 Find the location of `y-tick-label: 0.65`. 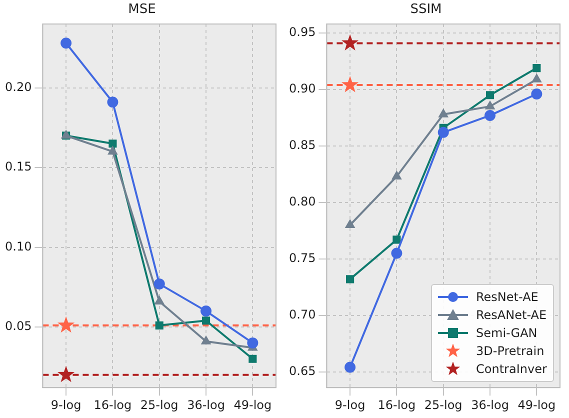

y-tick-label: 0.65 is located at coordinates (302, 371).